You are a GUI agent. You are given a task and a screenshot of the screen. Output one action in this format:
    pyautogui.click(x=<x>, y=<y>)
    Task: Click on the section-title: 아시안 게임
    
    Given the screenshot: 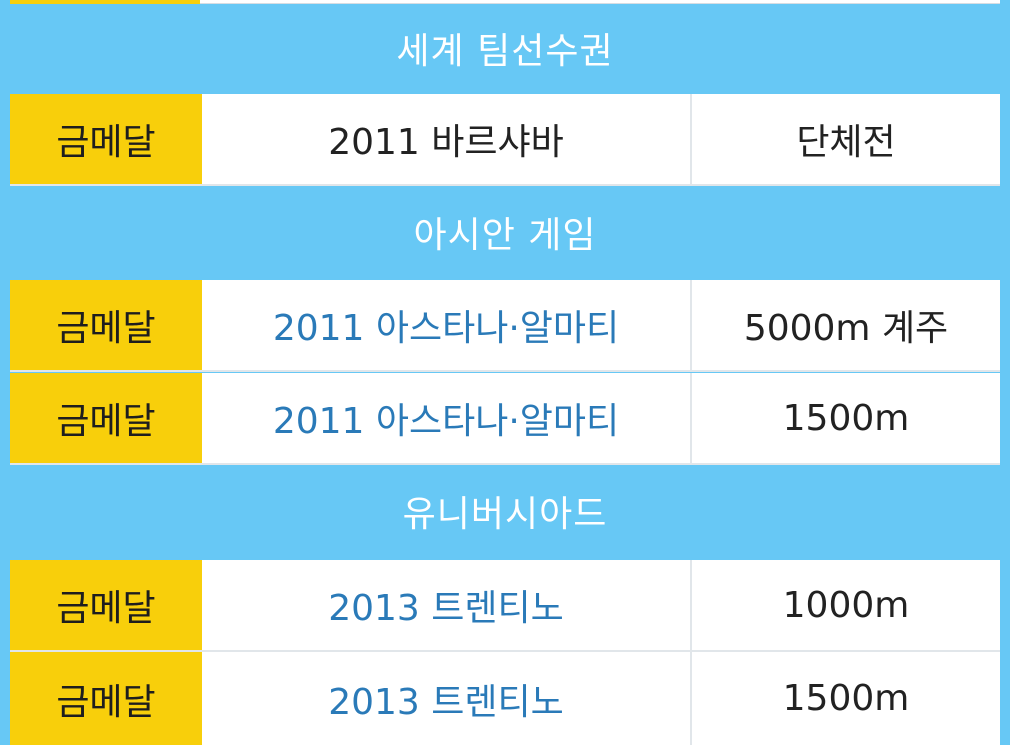 What is the action you would take?
    pyautogui.click(x=505, y=235)
    